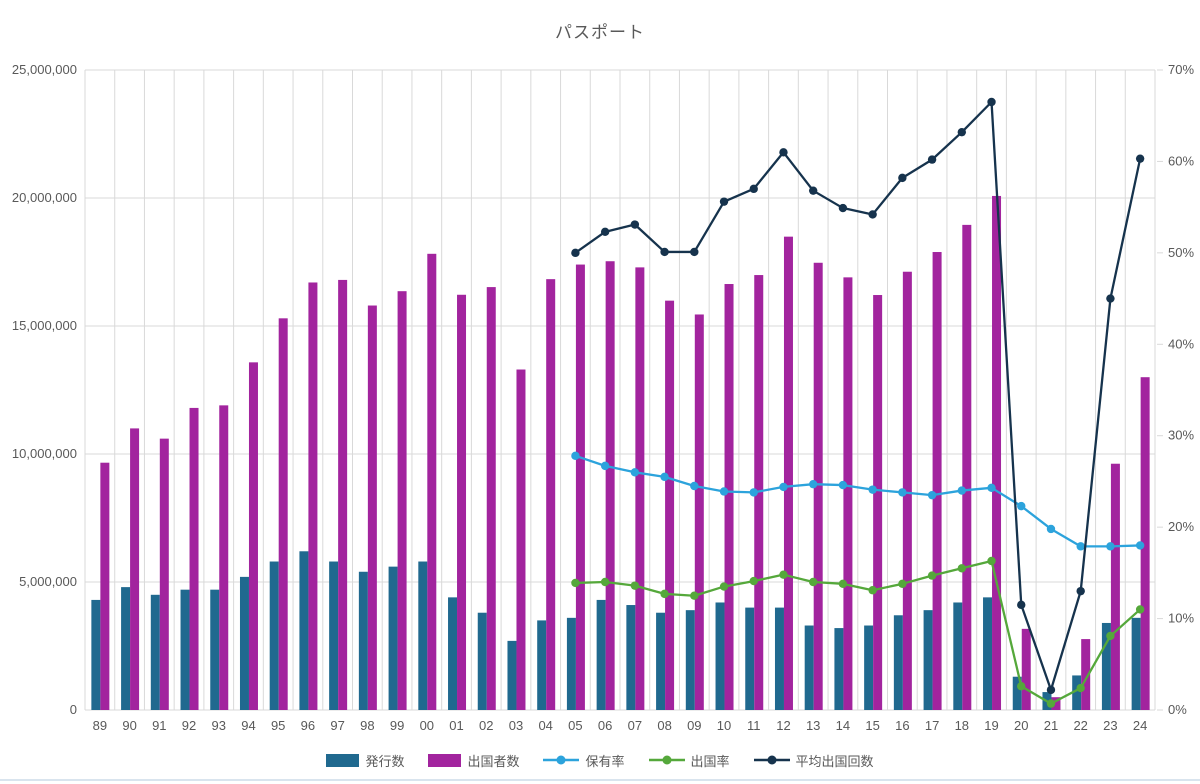  What do you see at coordinates (724, 725) in the screenshot?
I see `x-axis-label: 10` at bounding box center [724, 725].